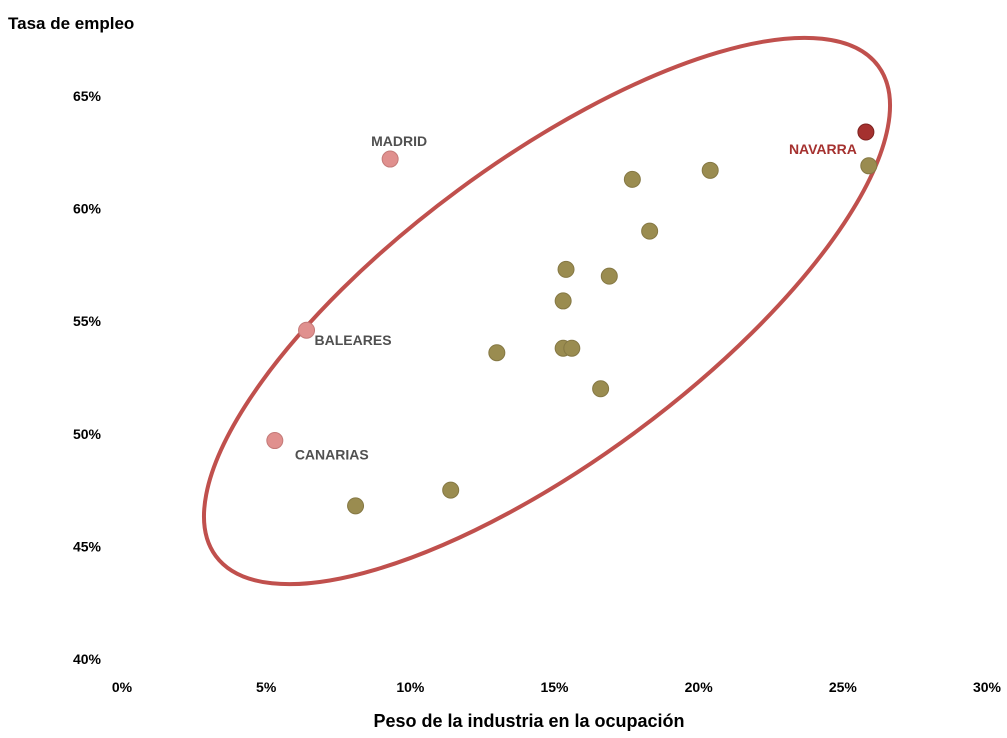  Describe the element at coordinates (87, 659) in the screenshot. I see `y-tick-label: 40%` at that location.